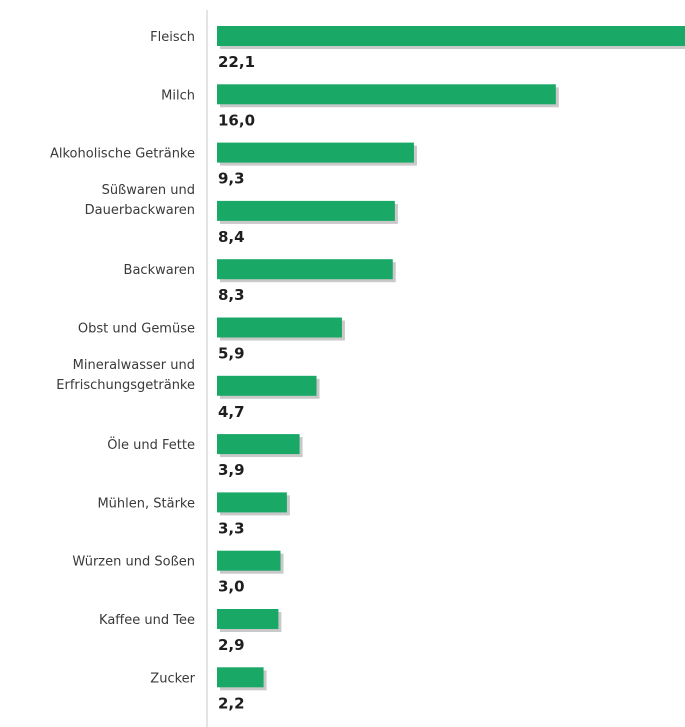 The height and width of the screenshot is (727, 685). I want to click on category-label: Kaffee und Tee, so click(147, 620).